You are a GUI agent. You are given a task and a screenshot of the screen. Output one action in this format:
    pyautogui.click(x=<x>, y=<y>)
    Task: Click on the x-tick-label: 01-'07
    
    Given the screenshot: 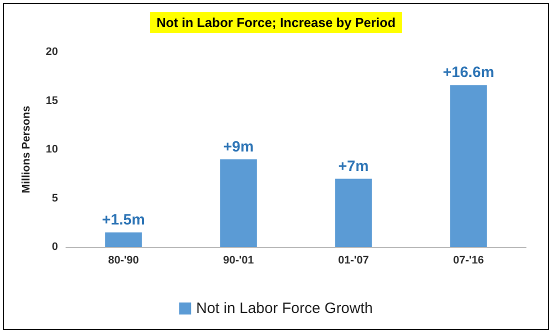 What is the action you would take?
    pyautogui.click(x=353, y=260)
    